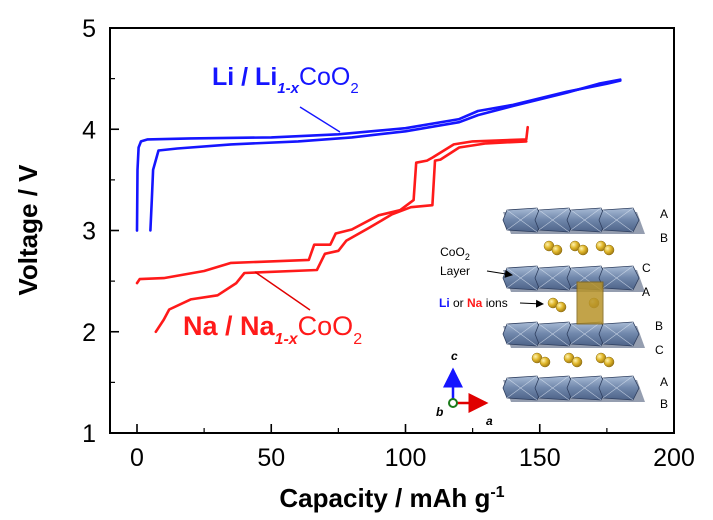 The image size is (713, 520). Describe the element at coordinates (89, 333) in the screenshot. I see `y-tick-label: 2` at that location.